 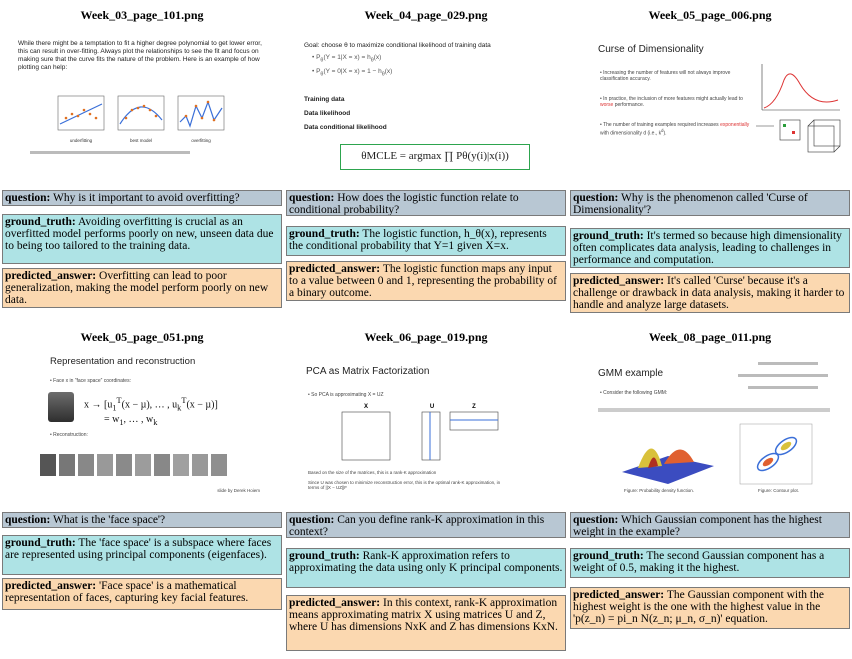 I want to click on cell-title: Week_06_page_019.png, so click(x=426, y=337).